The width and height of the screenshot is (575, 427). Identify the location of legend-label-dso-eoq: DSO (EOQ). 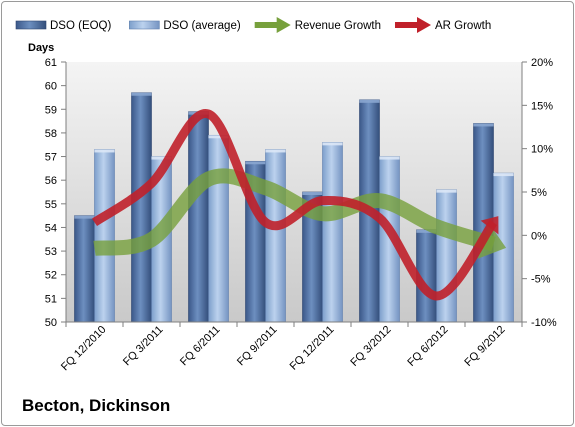
(81, 26).